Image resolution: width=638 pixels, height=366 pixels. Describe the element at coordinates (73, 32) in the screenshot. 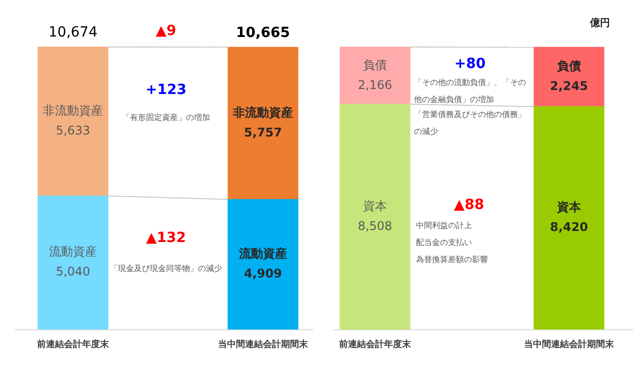

I see `total-label: 10,674` at that location.